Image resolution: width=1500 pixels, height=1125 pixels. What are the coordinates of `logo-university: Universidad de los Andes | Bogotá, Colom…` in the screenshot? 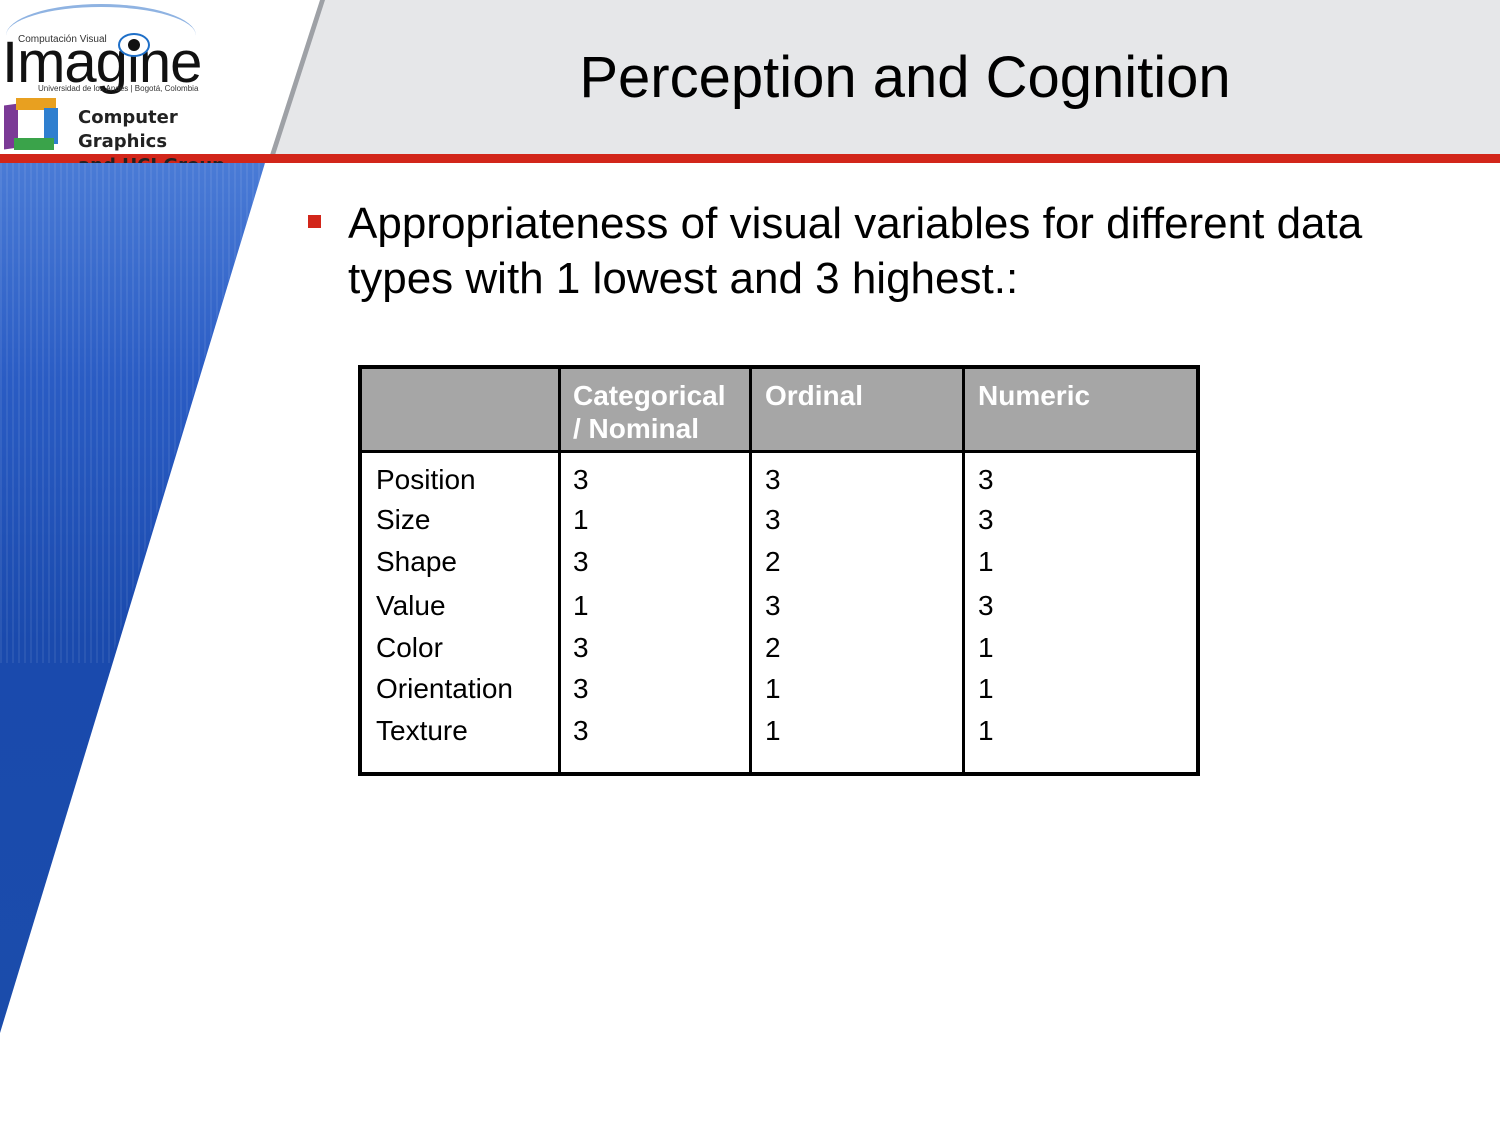 It's located at (118, 88).